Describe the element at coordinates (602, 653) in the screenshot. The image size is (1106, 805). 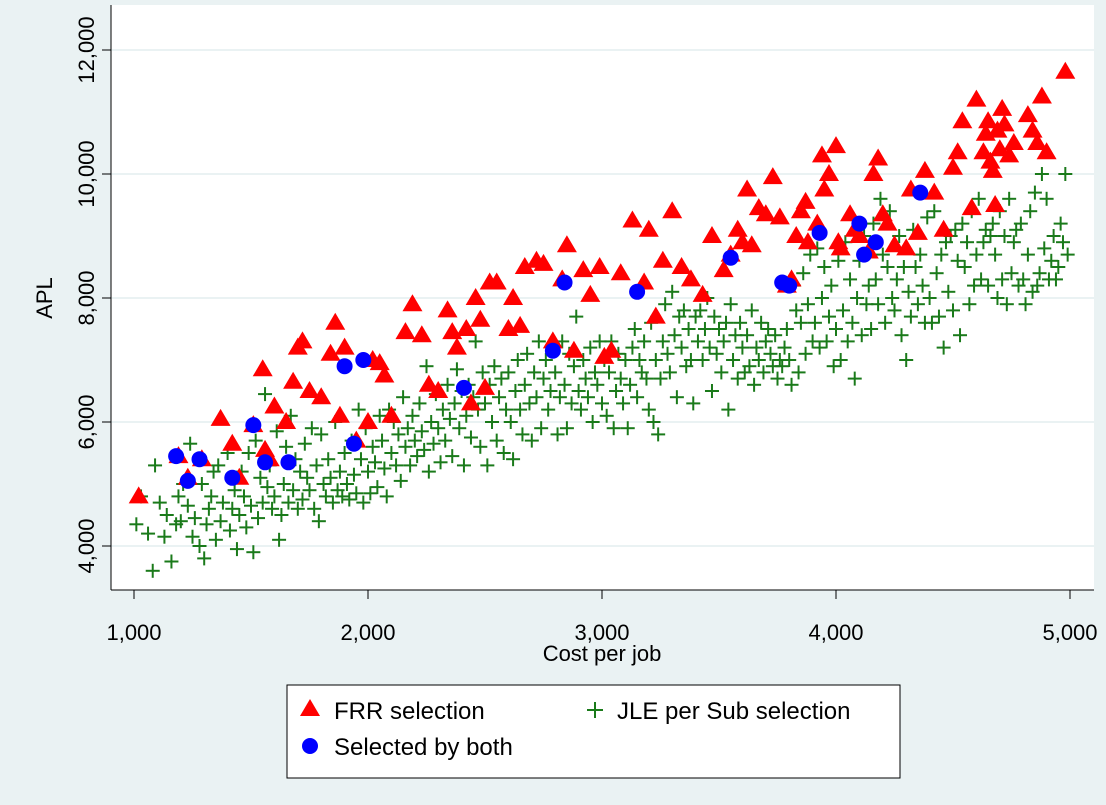
I see `x-axis-title: Cost per job` at that location.